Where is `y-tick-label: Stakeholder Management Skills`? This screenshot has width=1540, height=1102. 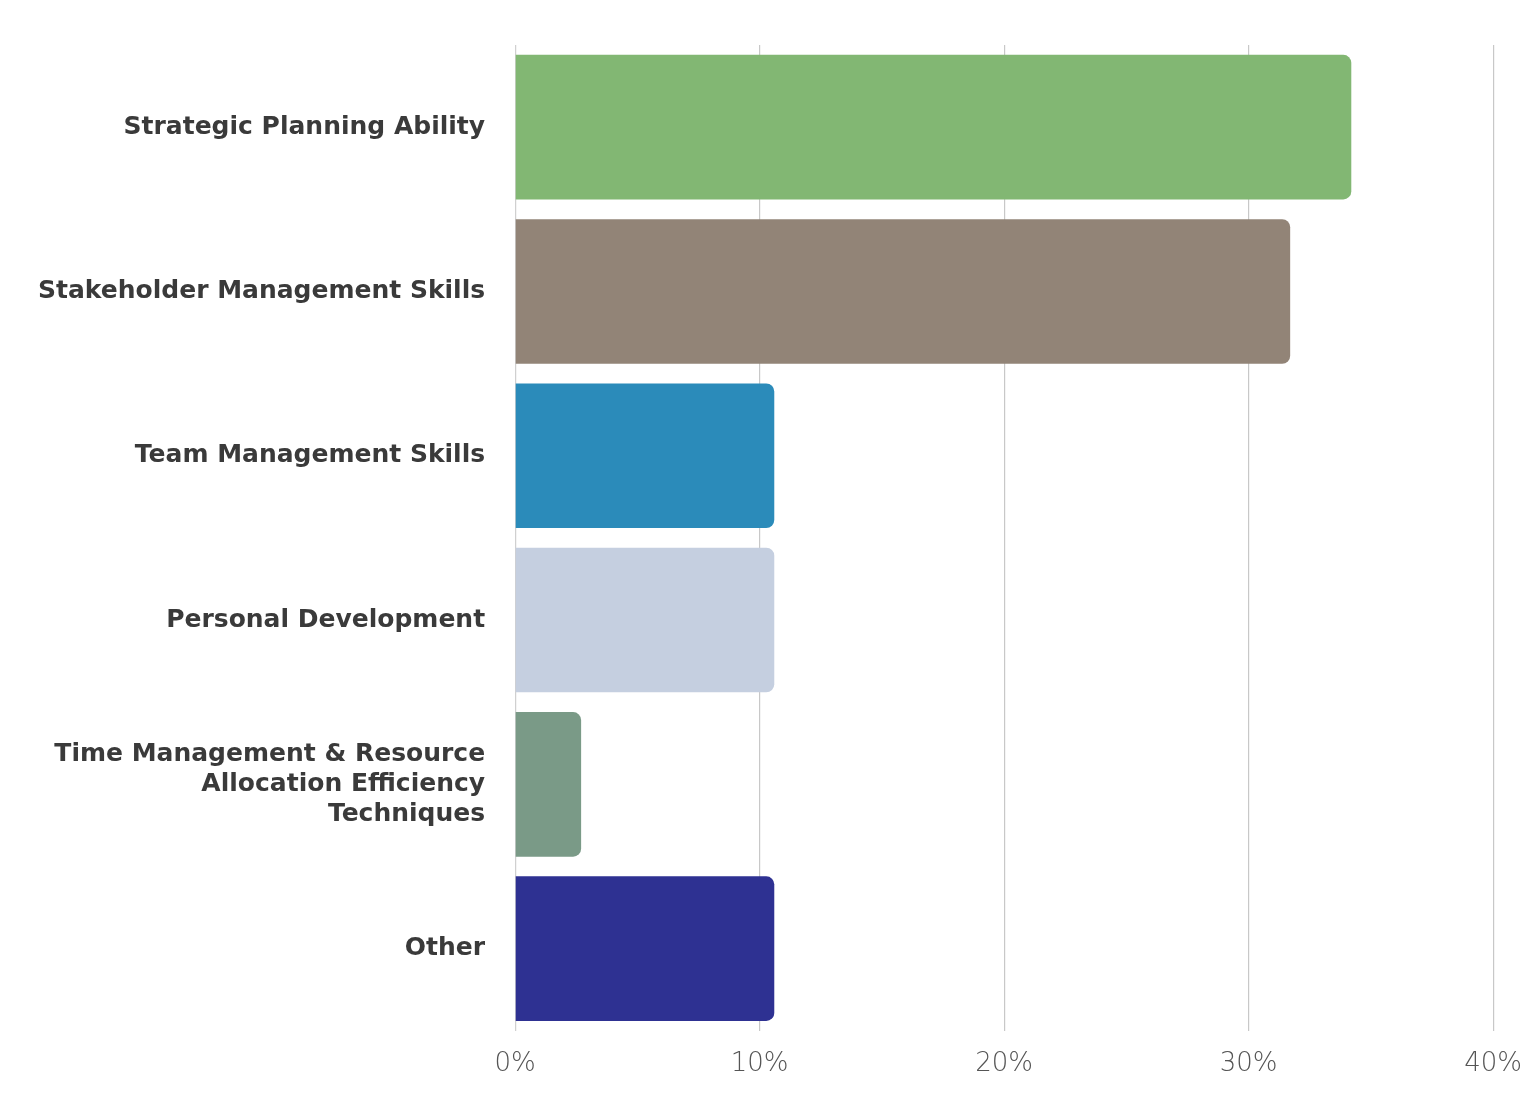 y-tick-label: Stakeholder Management Skills is located at coordinates (262, 289).